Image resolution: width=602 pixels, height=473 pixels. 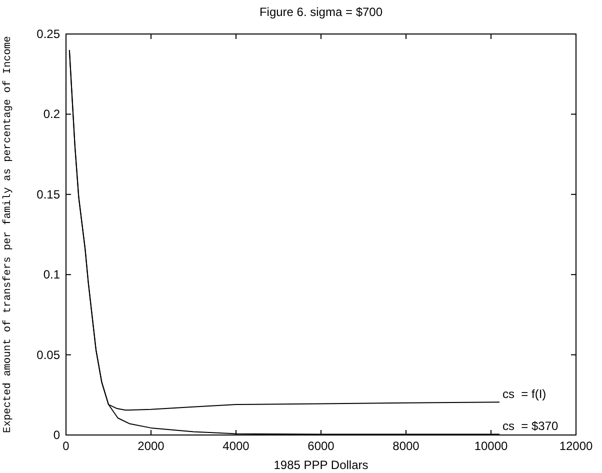 What do you see at coordinates (236, 446) in the screenshot?
I see `x-tick-label: 4000` at bounding box center [236, 446].